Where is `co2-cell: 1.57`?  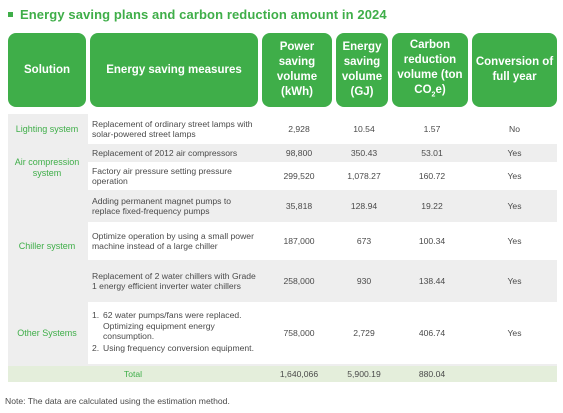
co2-cell: 1.57 is located at coordinates (432, 128).